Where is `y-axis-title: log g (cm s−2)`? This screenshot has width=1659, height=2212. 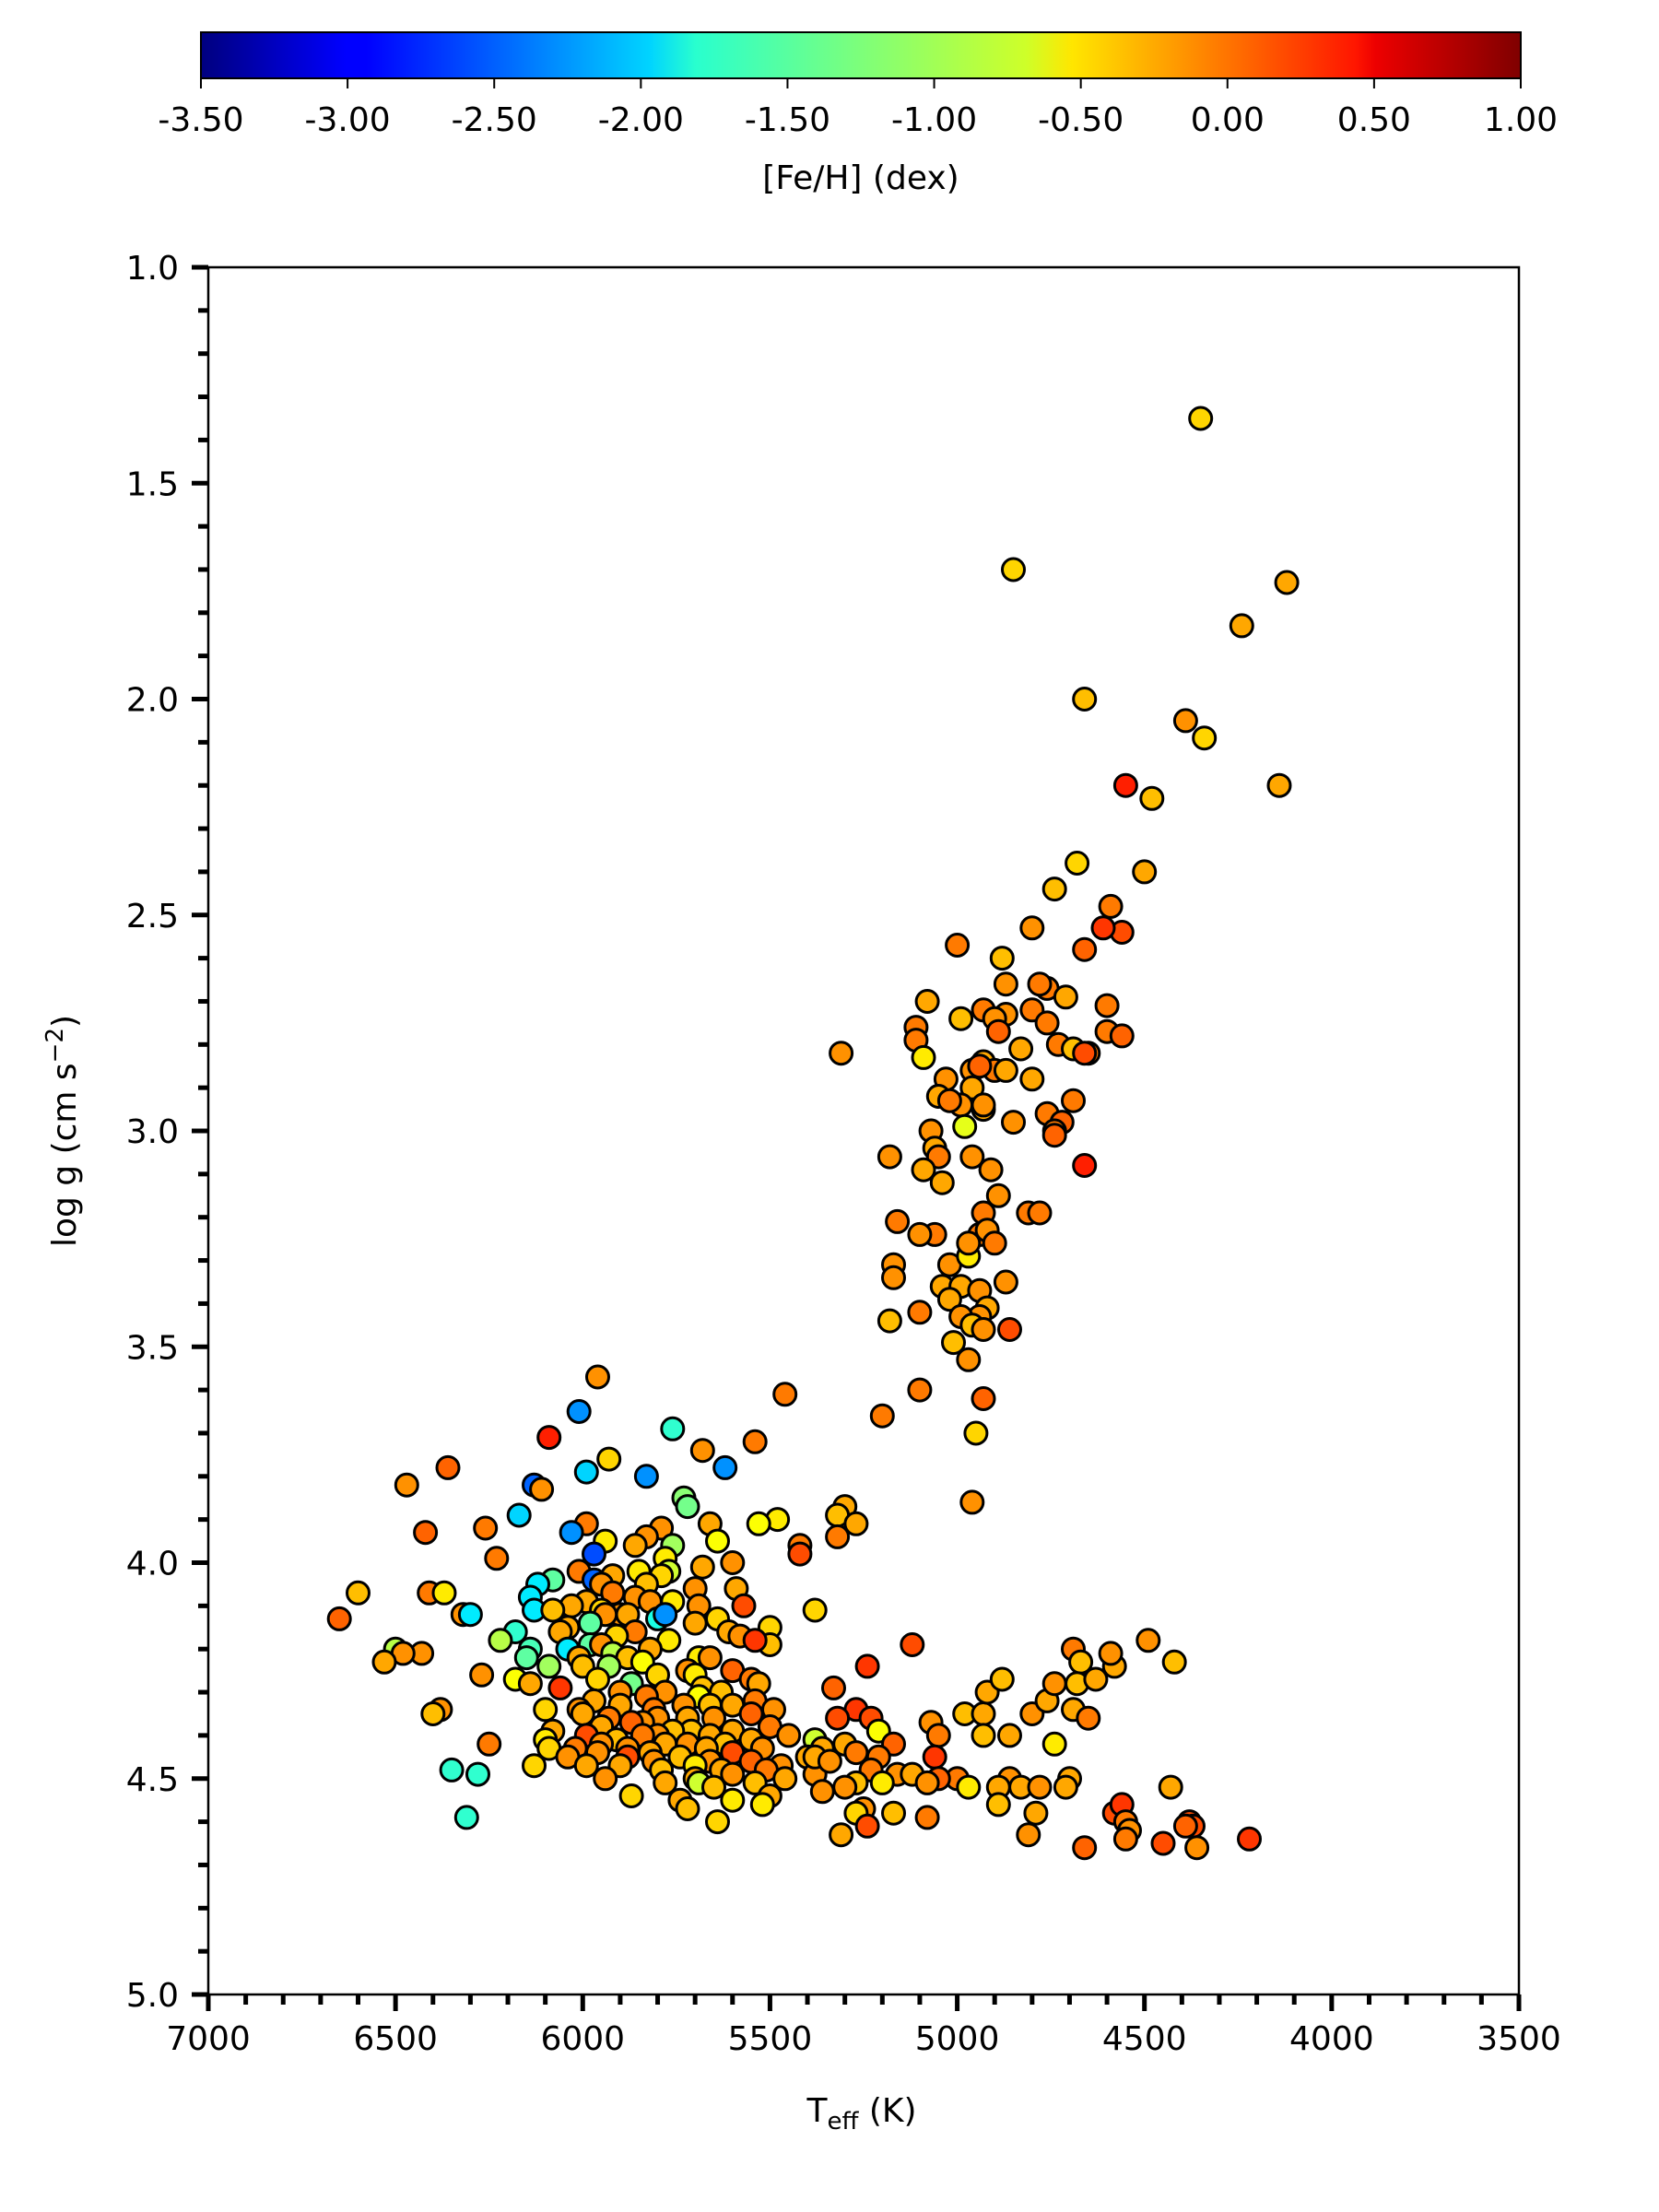
y-axis-title: log g (cm s−2) is located at coordinates (62, 1131).